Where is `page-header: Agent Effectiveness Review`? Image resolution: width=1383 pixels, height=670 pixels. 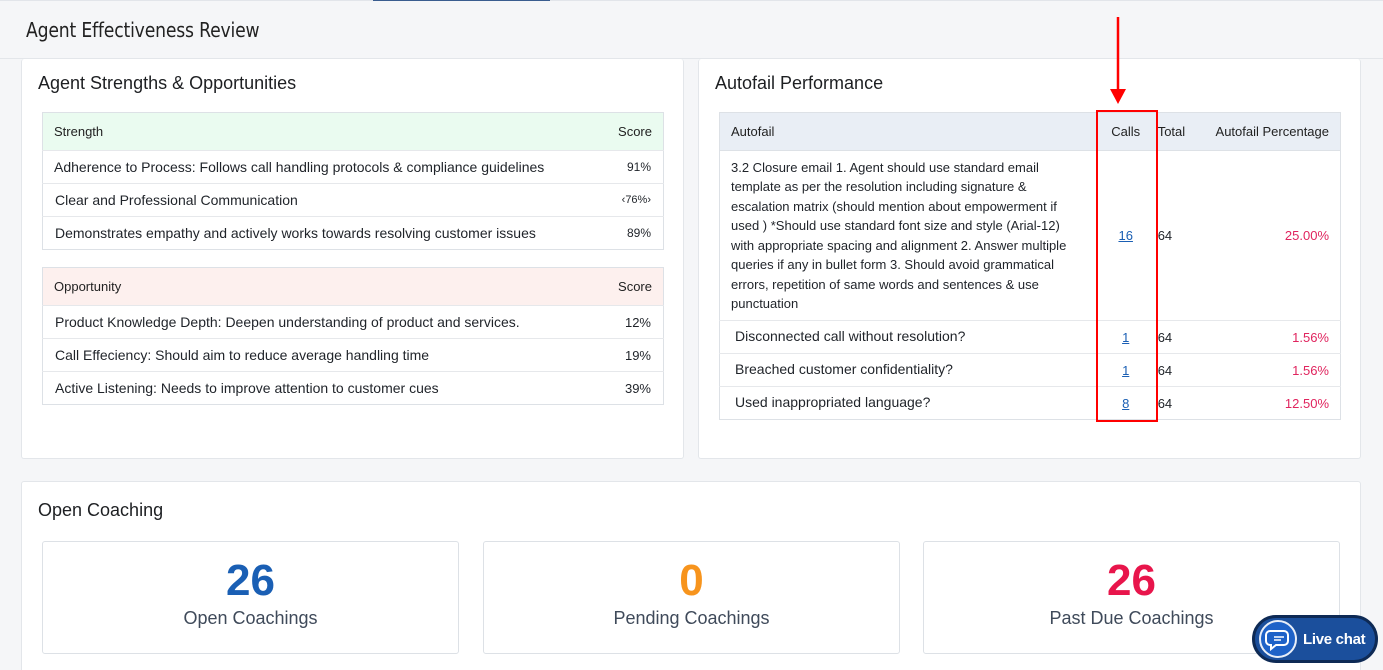 page-header: Agent Effectiveness Review is located at coordinates (691, 30).